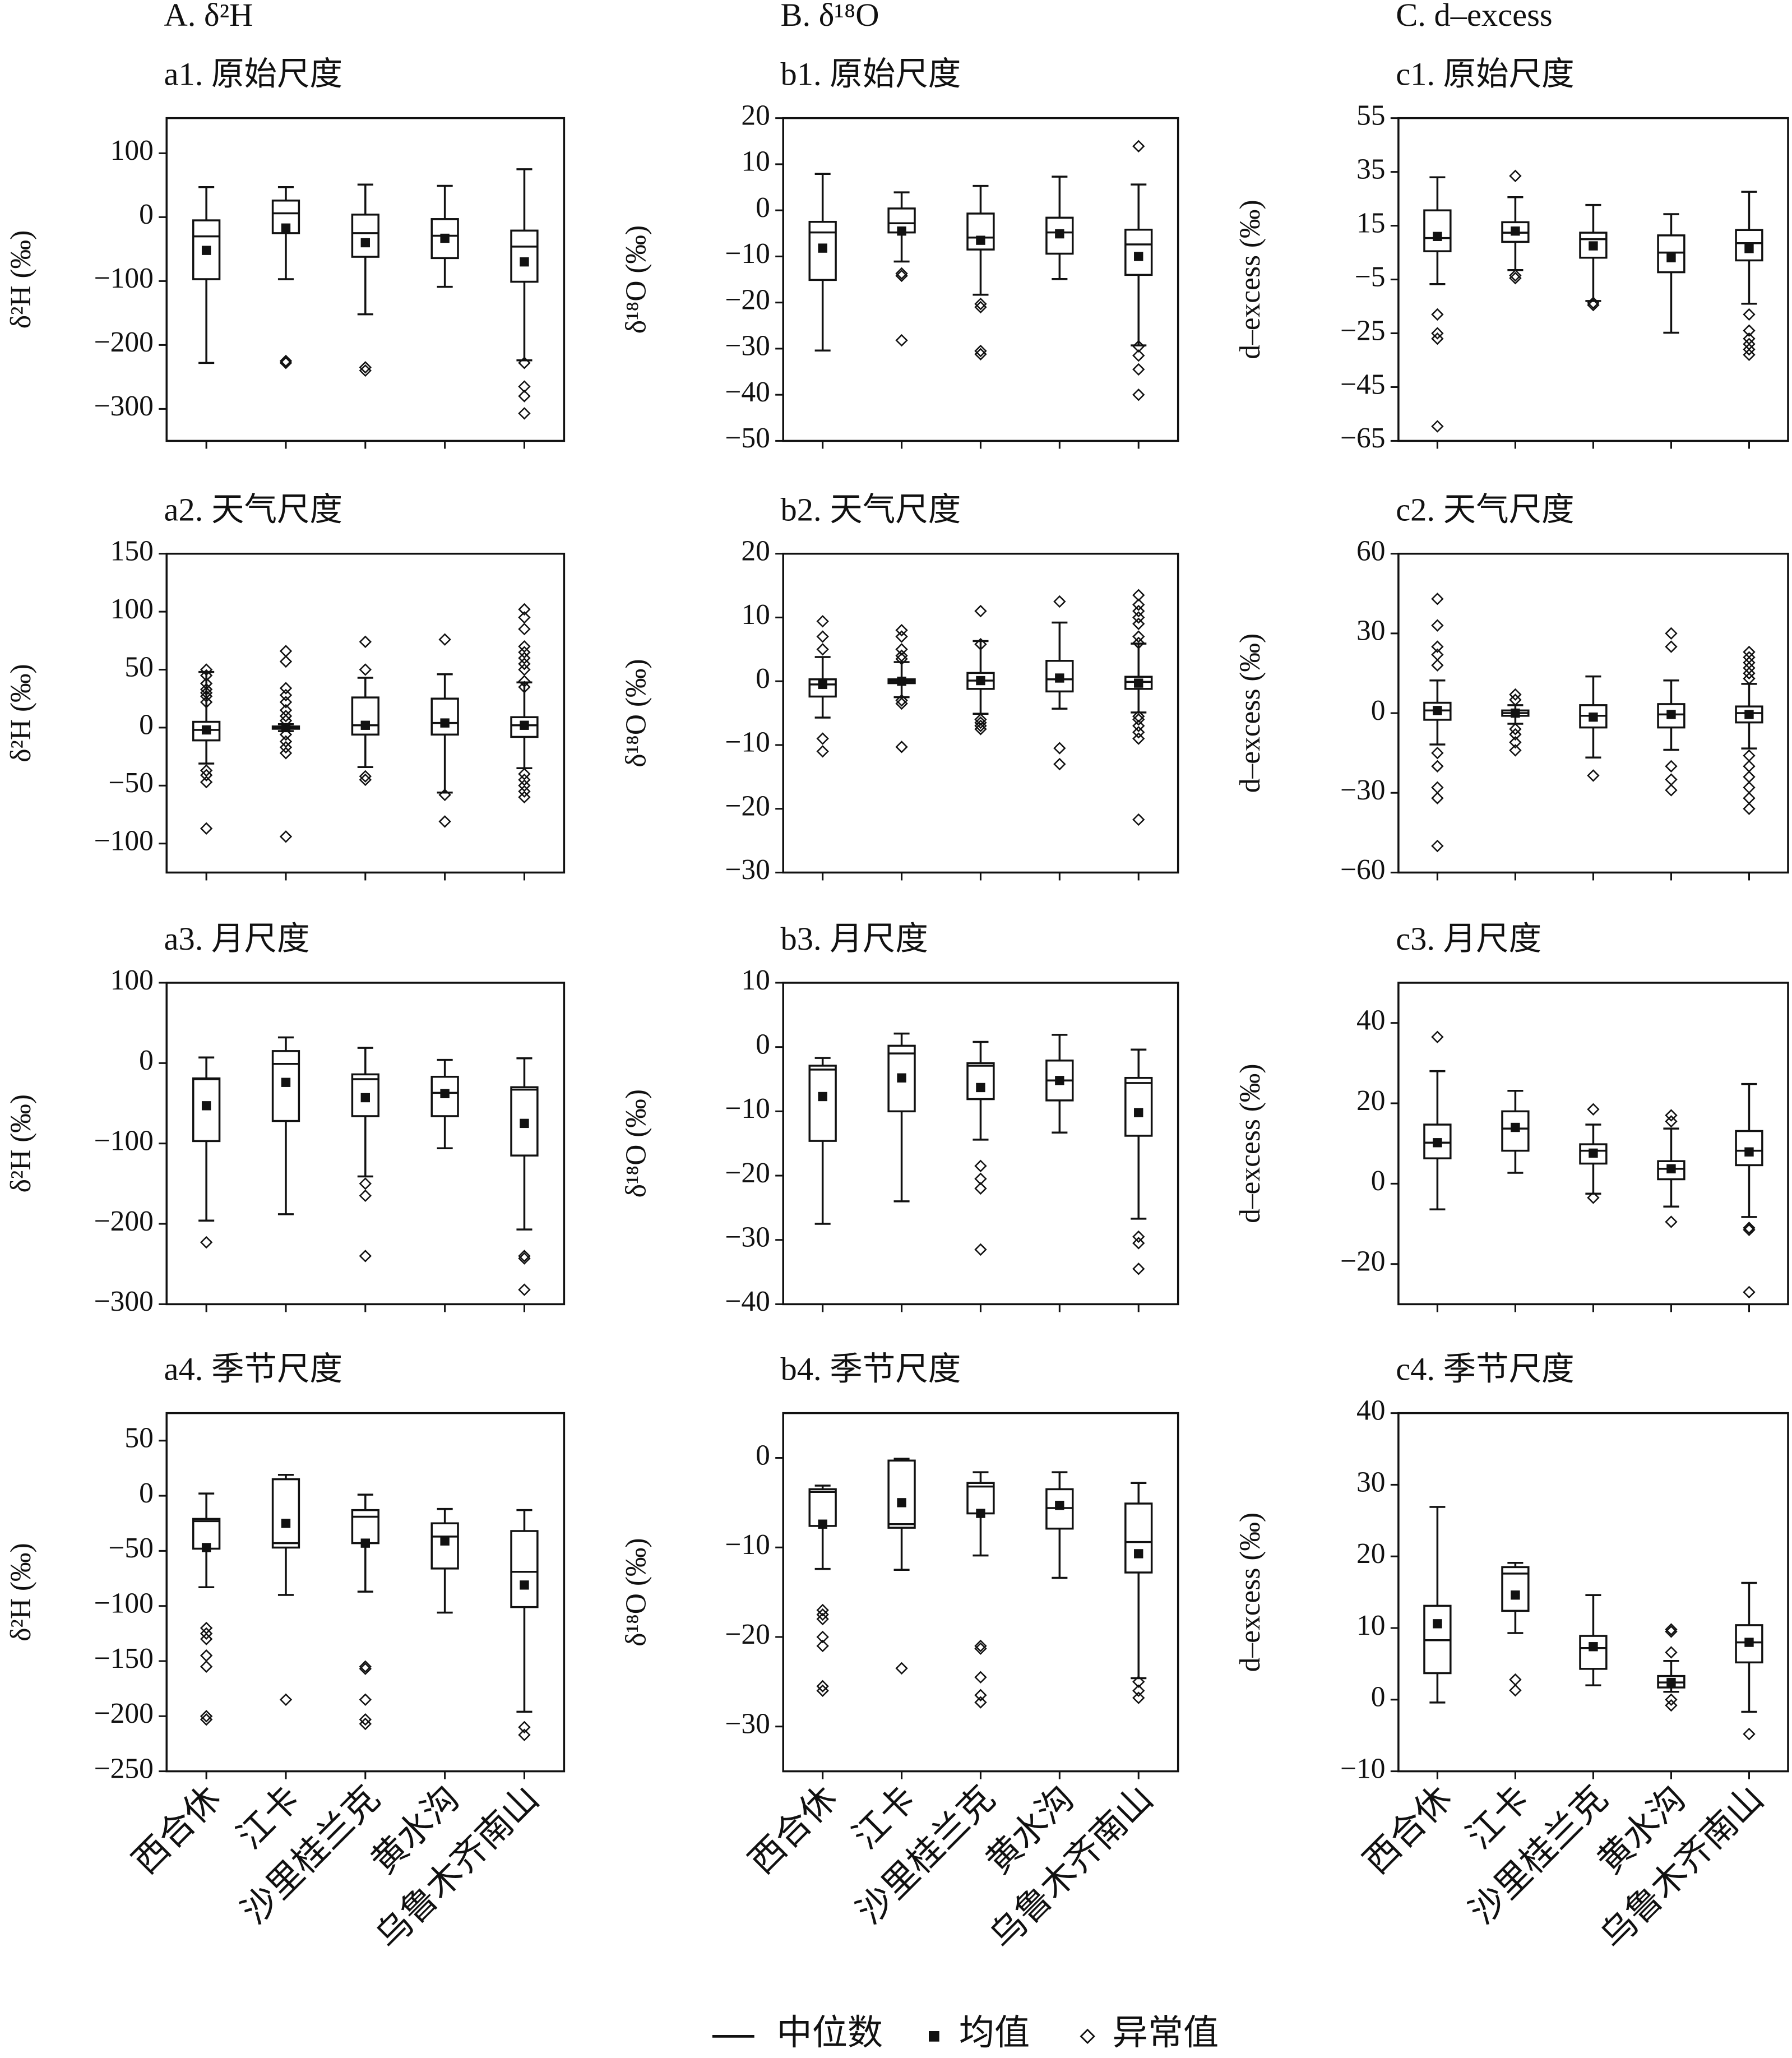 This screenshot has height=2058, width=1792. Describe the element at coordinates (138, 1438) in the screenshot. I see `y-tick-label: 50` at that location.